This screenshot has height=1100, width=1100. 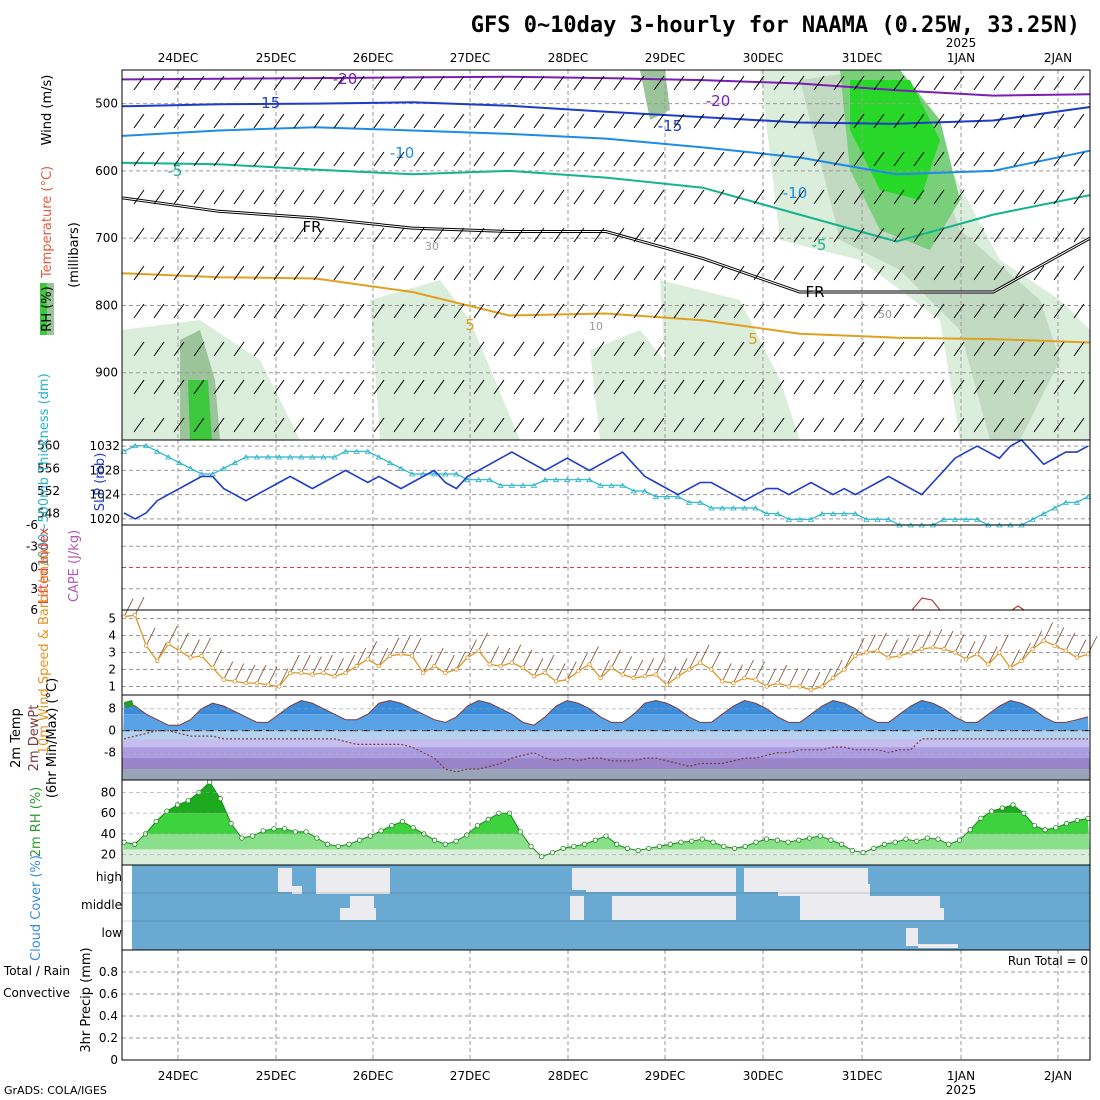 I want to click on rh-tick-label: 20, so click(x=108, y=855).